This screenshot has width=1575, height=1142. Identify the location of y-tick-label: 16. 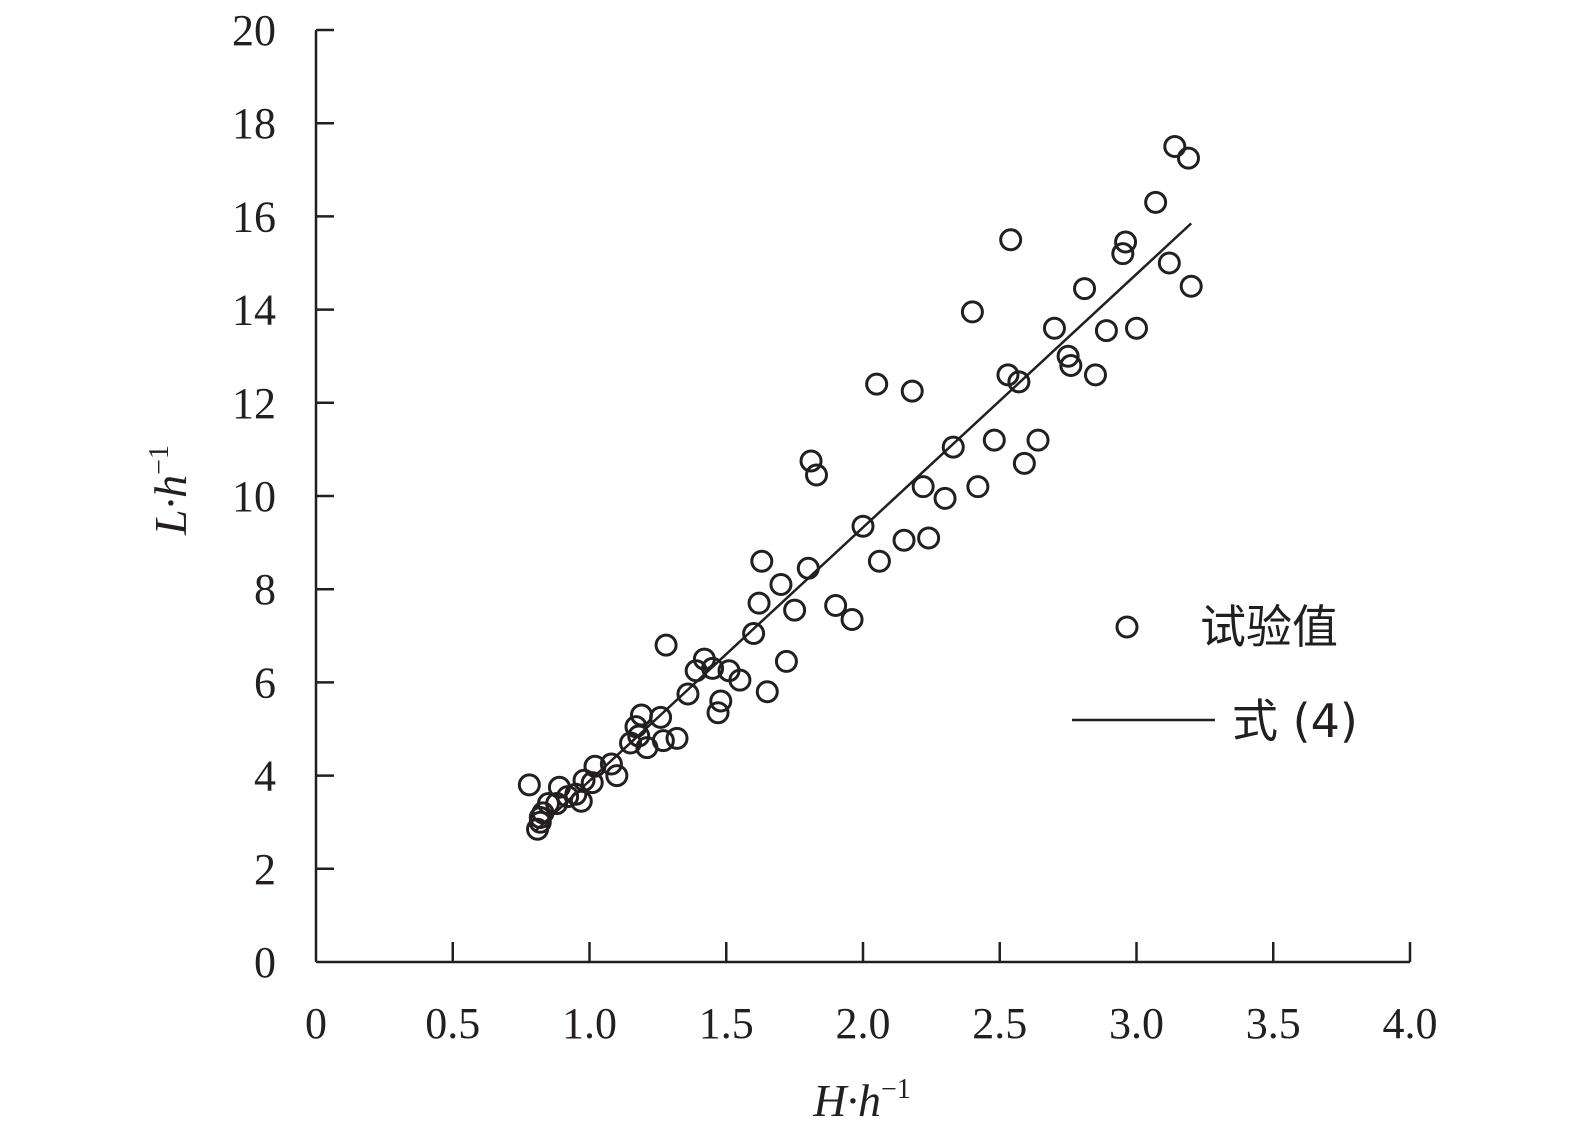
(254, 216).